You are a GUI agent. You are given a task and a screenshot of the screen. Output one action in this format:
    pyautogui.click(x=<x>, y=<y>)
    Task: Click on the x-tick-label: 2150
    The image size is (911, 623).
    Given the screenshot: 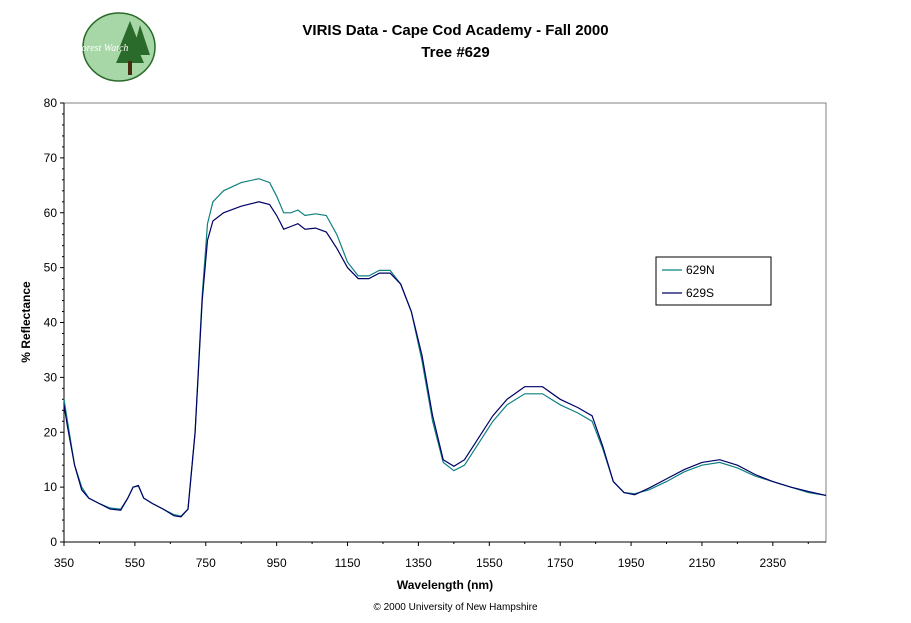 What is the action you would take?
    pyautogui.click(x=702, y=563)
    